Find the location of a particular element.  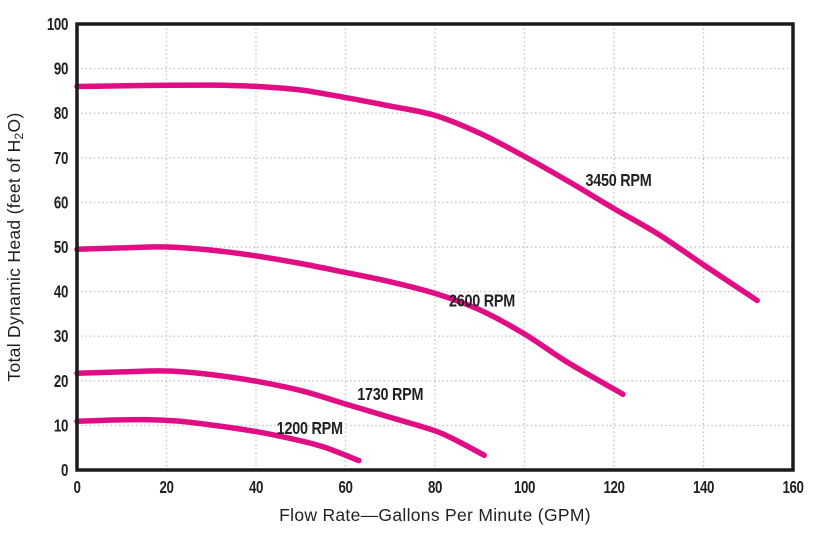

y-tick-label-0: 0 is located at coordinates (65, 470).